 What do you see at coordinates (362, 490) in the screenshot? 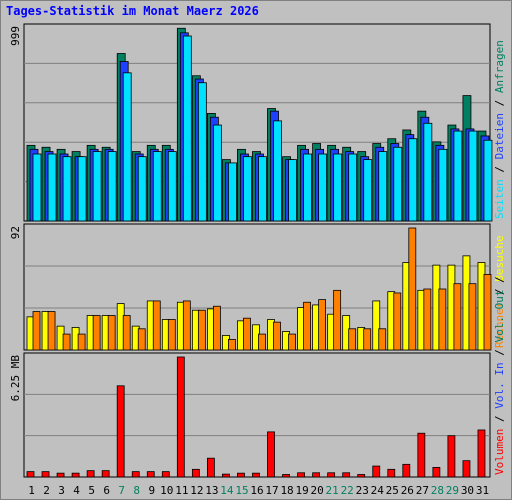
I see `day-label-23: 23` at bounding box center [362, 490].